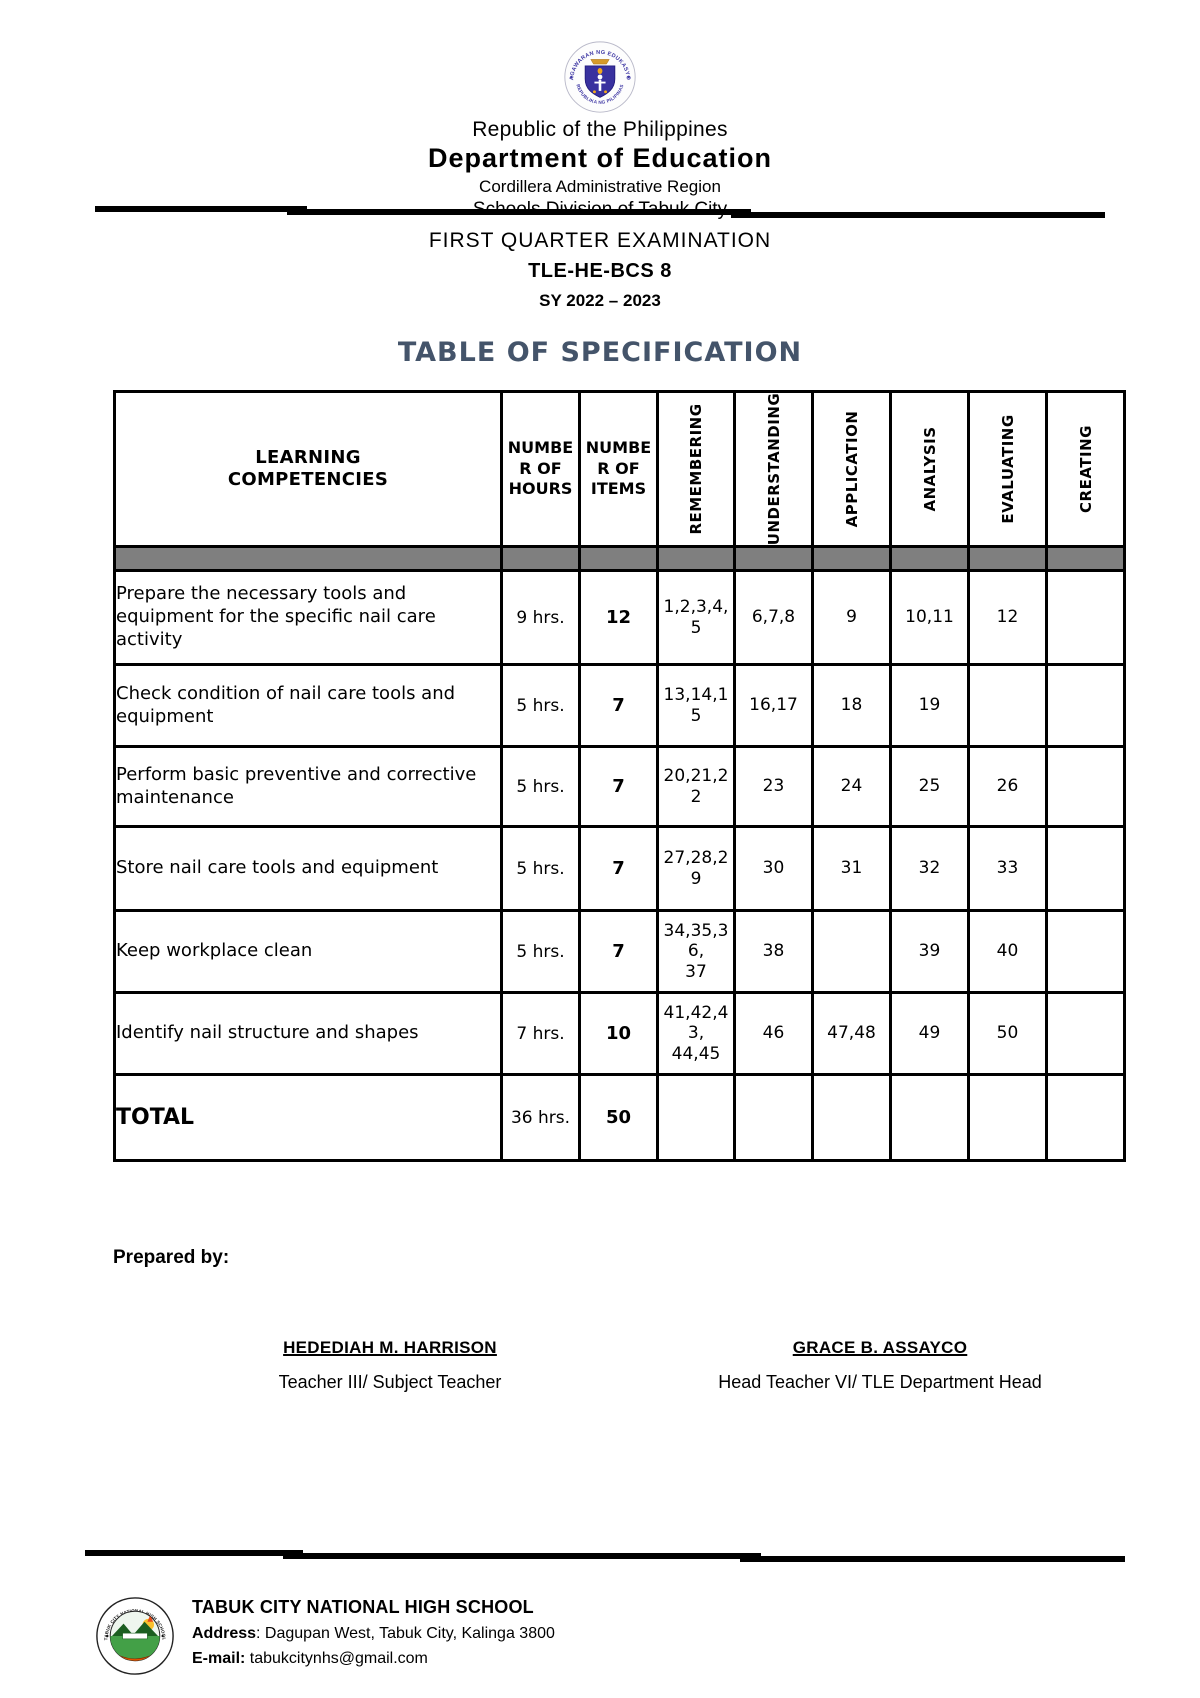 This screenshot has width=1200, height=1698. What do you see at coordinates (1007, 1033) in the screenshot?
I see `cell-evaluating: 50` at bounding box center [1007, 1033].